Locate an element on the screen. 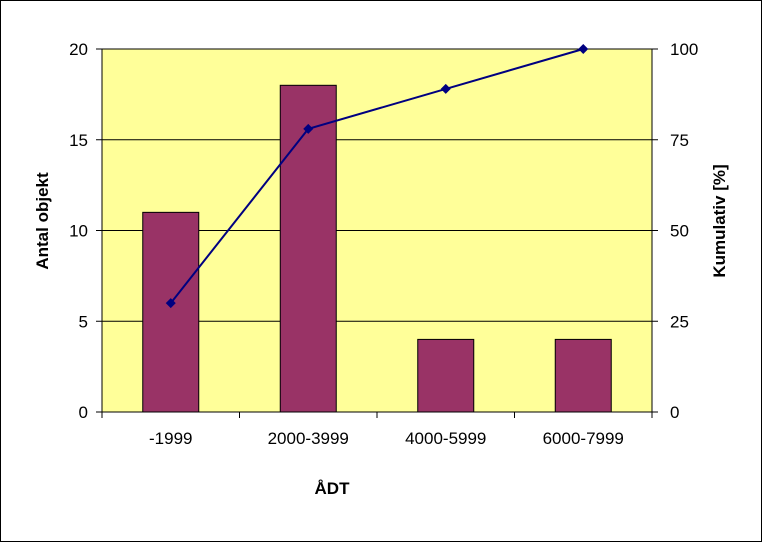  x-axis-title: ÅDT is located at coordinates (333, 488).